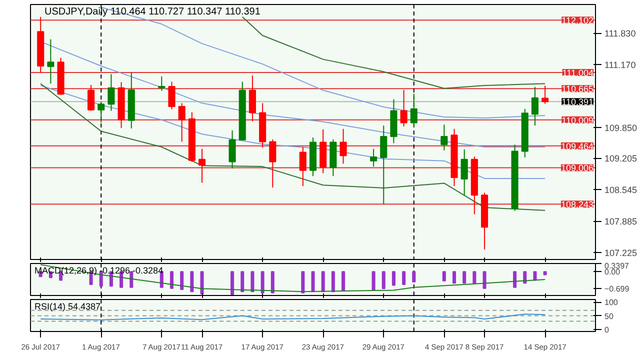 This screenshot has width=640, height=356. What do you see at coordinates (617, 266) in the screenshot?
I see `y-tick-label: 0.3397` at bounding box center [617, 266].